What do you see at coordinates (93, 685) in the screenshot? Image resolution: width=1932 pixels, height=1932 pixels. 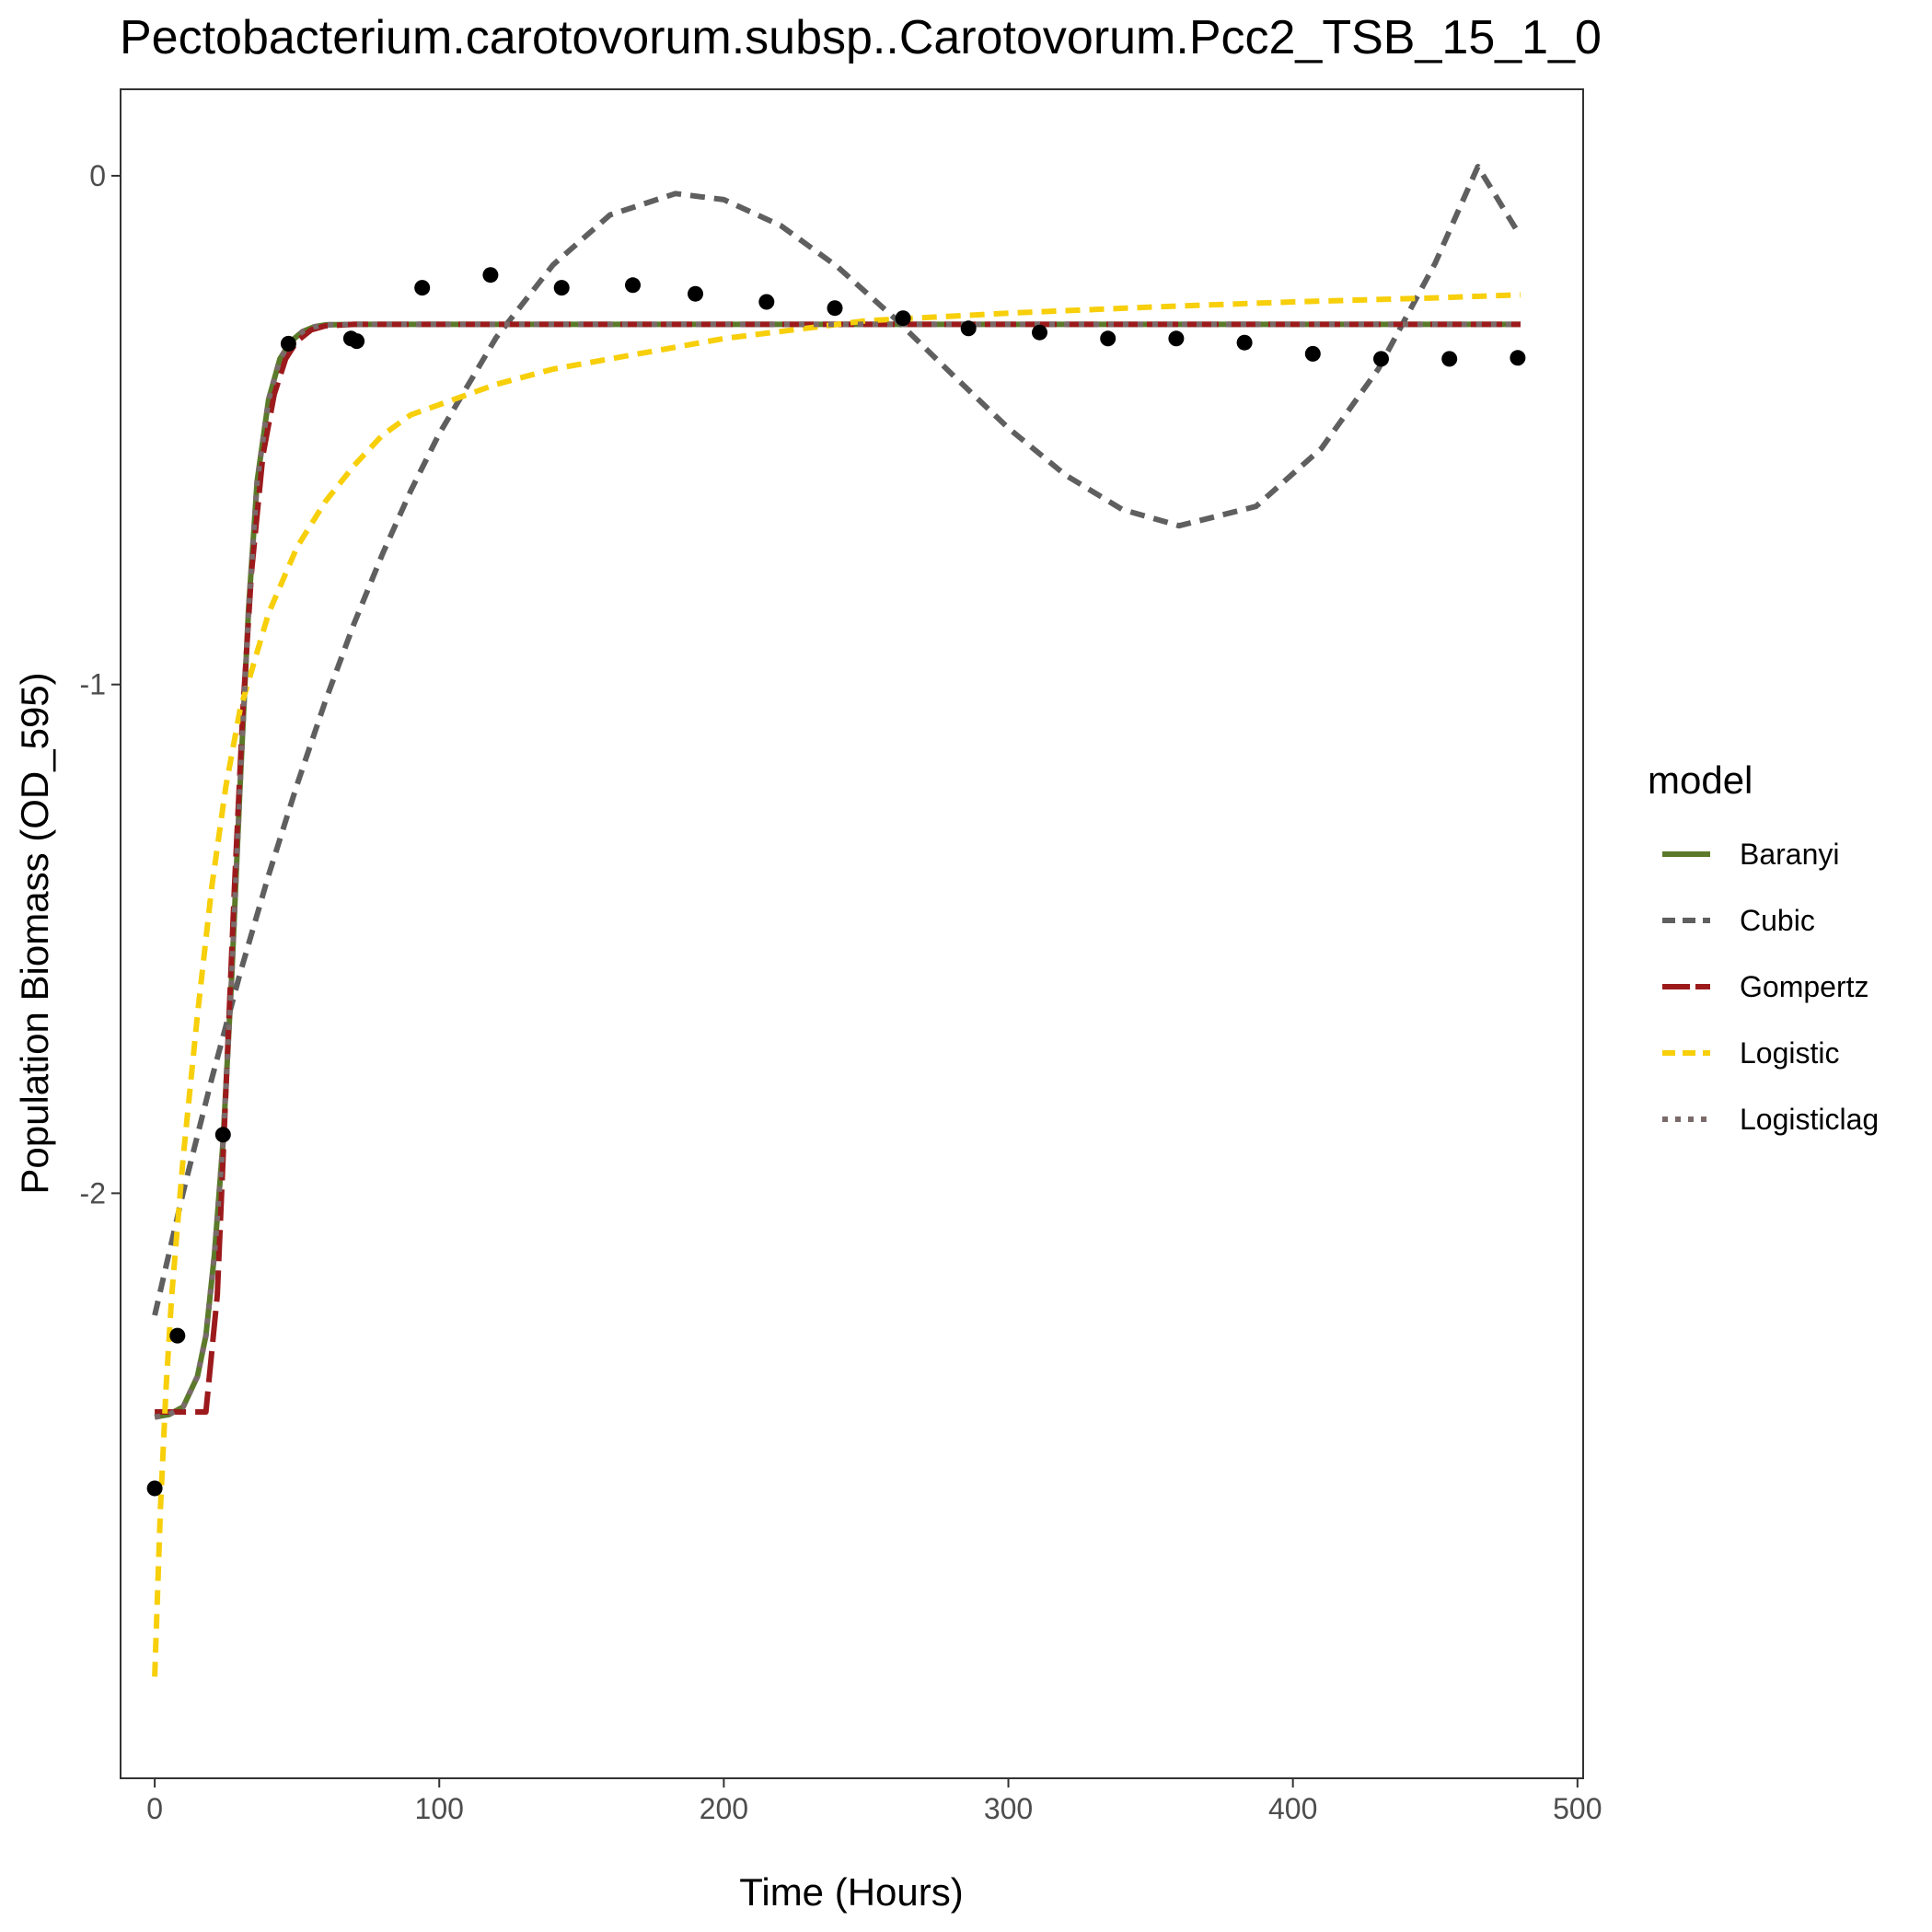 I see `y-tick-label: -1` at bounding box center [93, 685].